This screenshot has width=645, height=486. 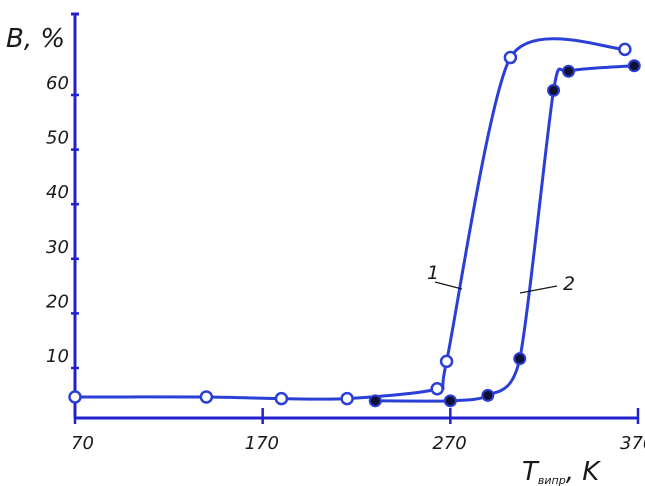 I want to click on curve-label-2: 2, so click(x=569, y=284).